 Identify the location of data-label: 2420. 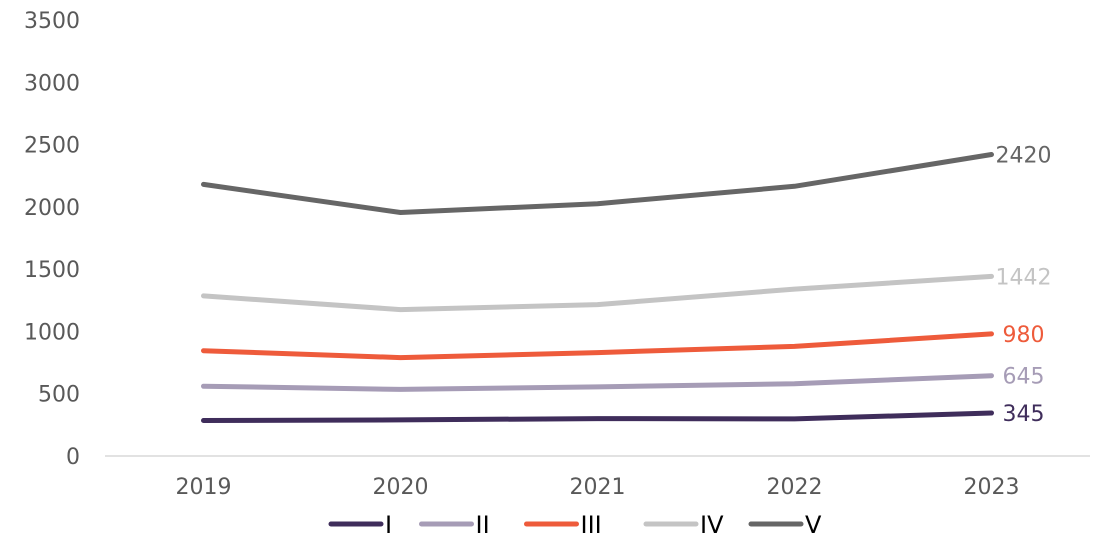
(1024, 156).